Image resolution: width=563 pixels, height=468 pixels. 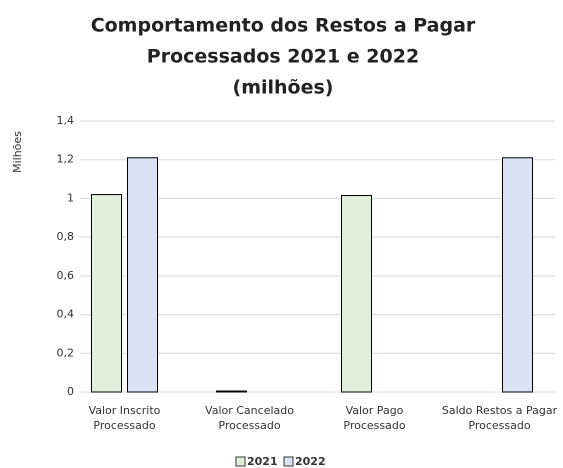 What do you see at coordinates (17, 152) in the screenshot?
I see `y-axis-label: Milhões` at bounding box center [17, 152].